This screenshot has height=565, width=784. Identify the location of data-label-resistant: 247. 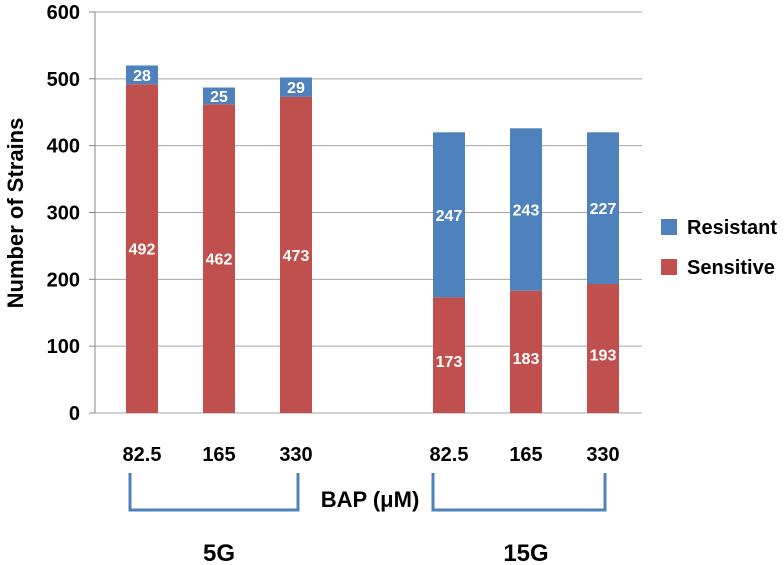
(449, 216).